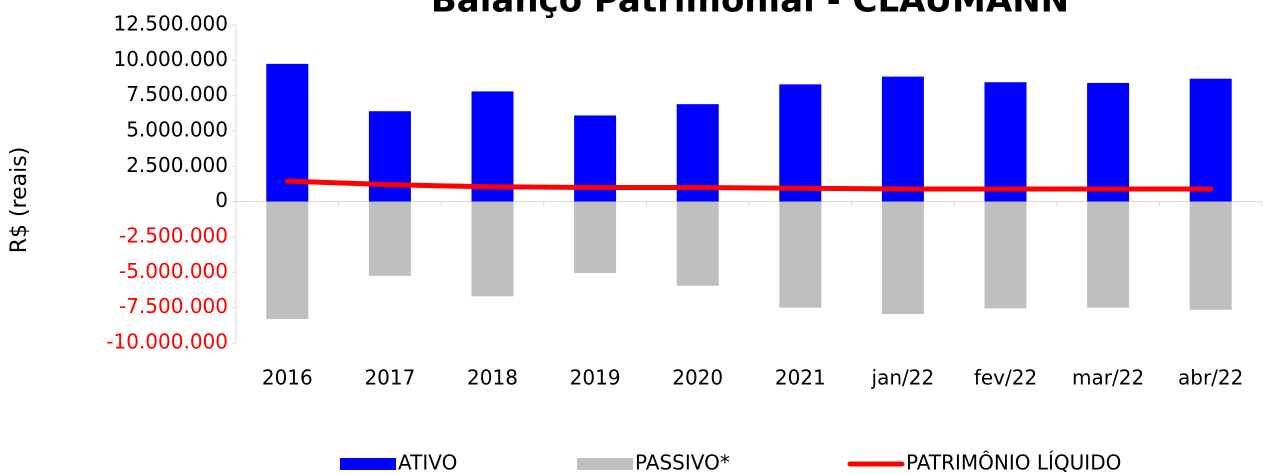 This screenshot has height=474, width=1263. I want to click on x-tick-label: mar/22, so click(1108, 378).